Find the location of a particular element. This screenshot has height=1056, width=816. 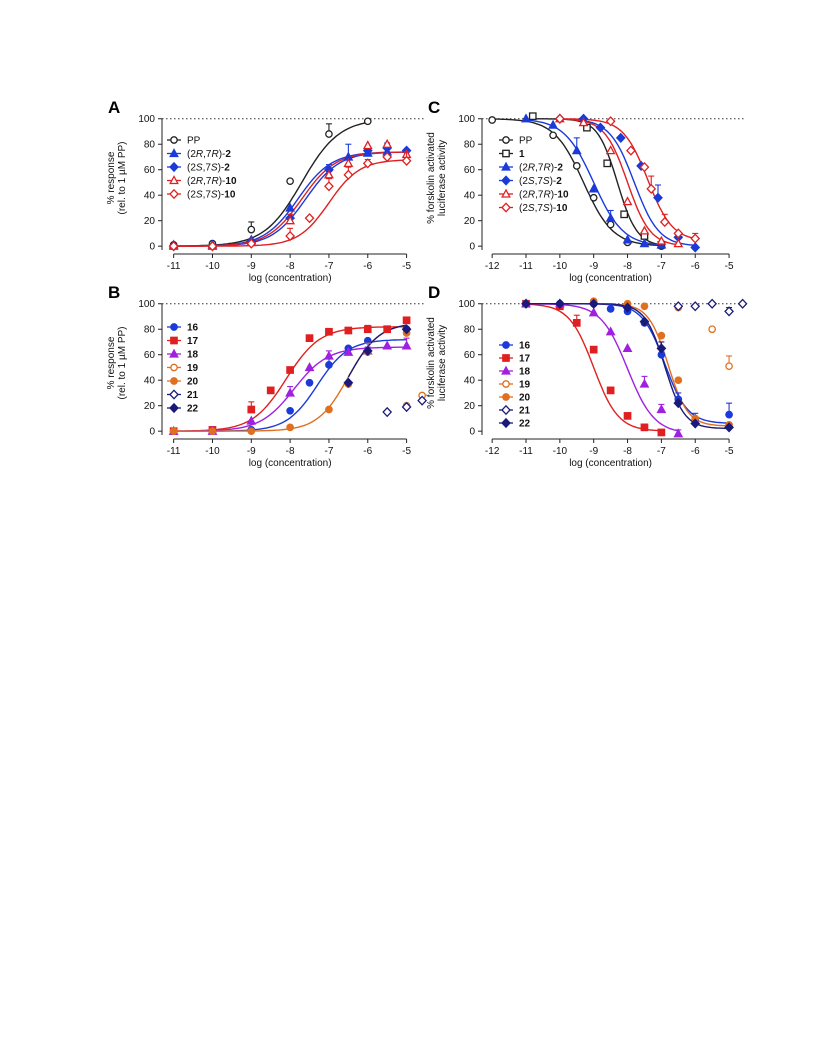

legend-label: 19 is located at coordinates (193, 368).